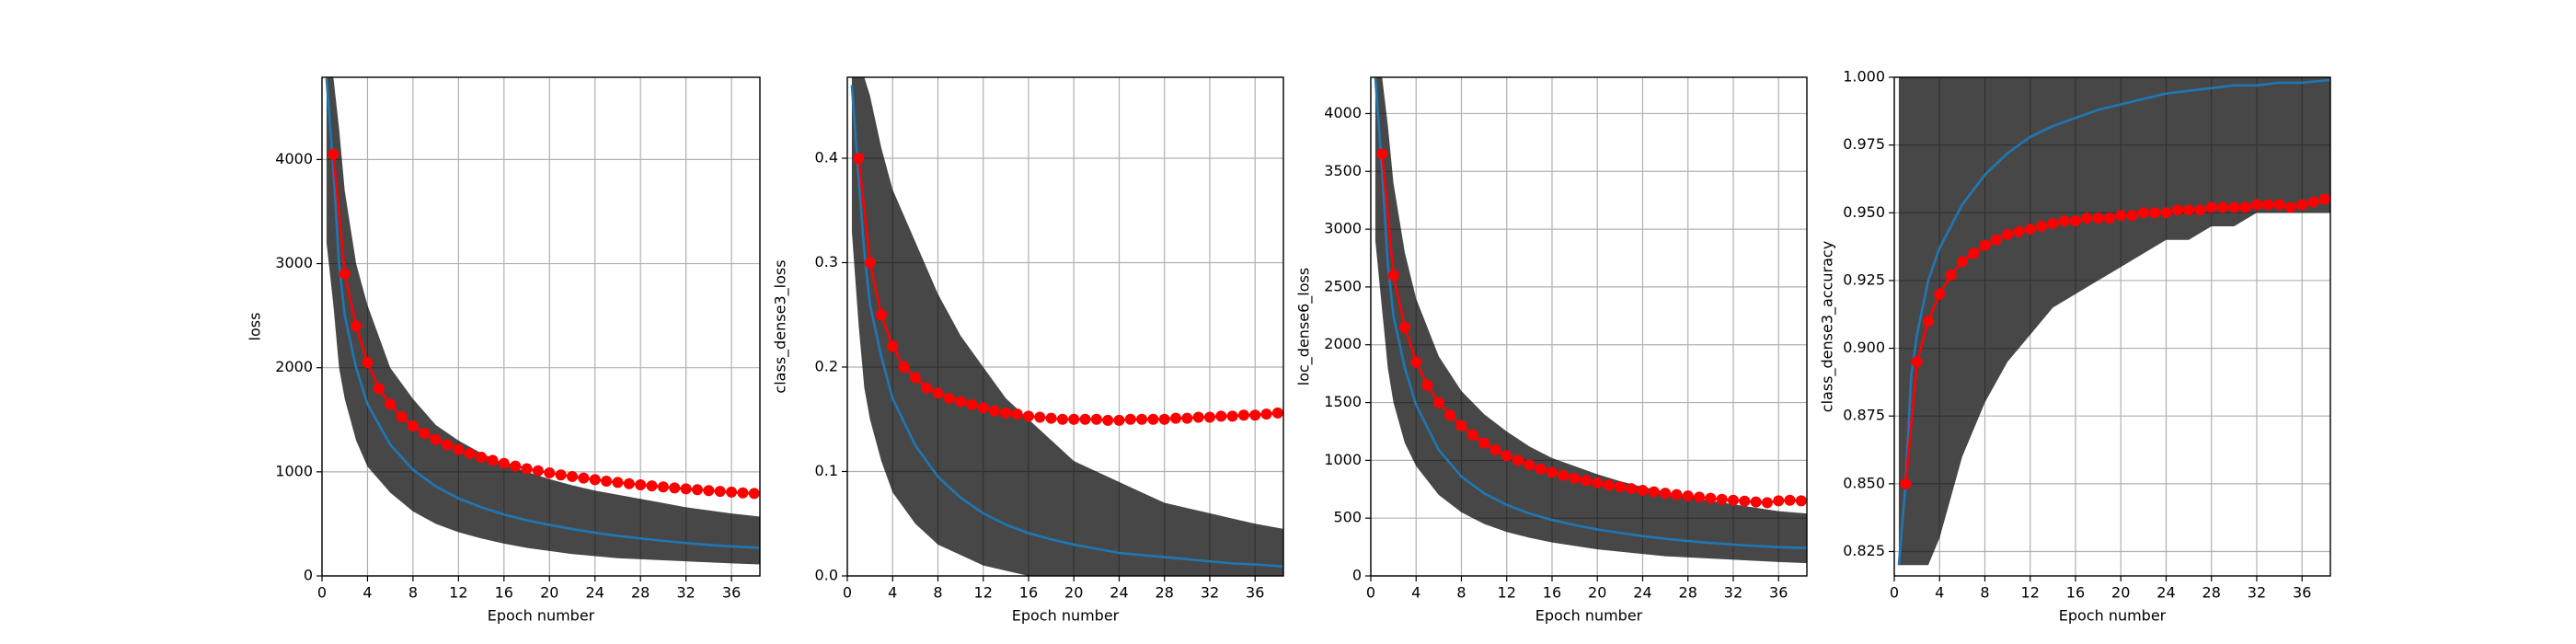 This screenshot has height=644, width=2576. Describe the element at coordinates (255, 327) in the screenshot. I see `y-axis-label: loss` at that location.